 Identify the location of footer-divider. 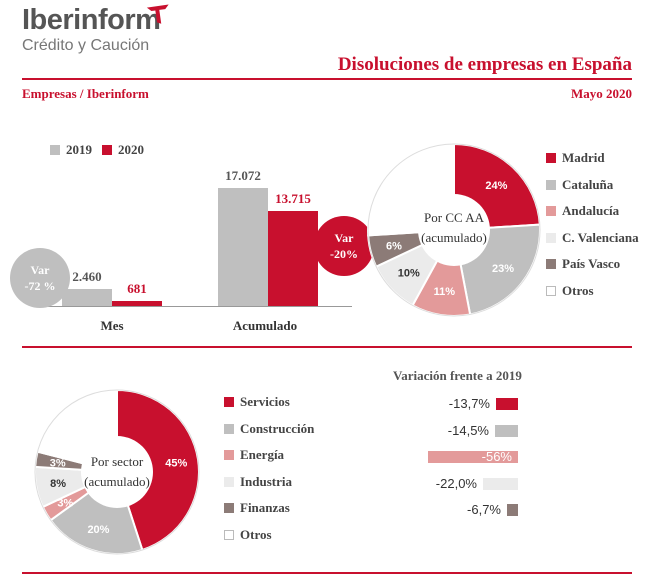
(327, 573).